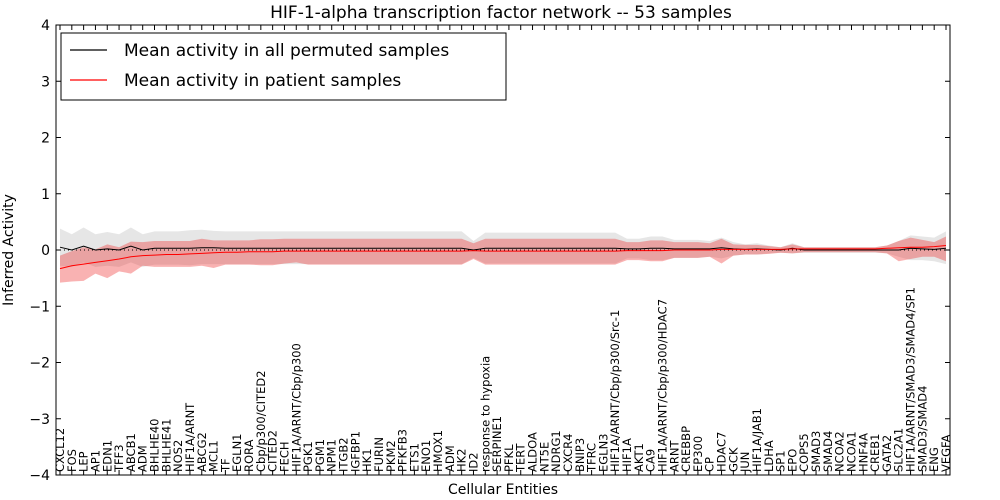  Describe the element at coordinates (237, 452) in the screenshot. I see `x-tick-label: EGLN1` at that location.